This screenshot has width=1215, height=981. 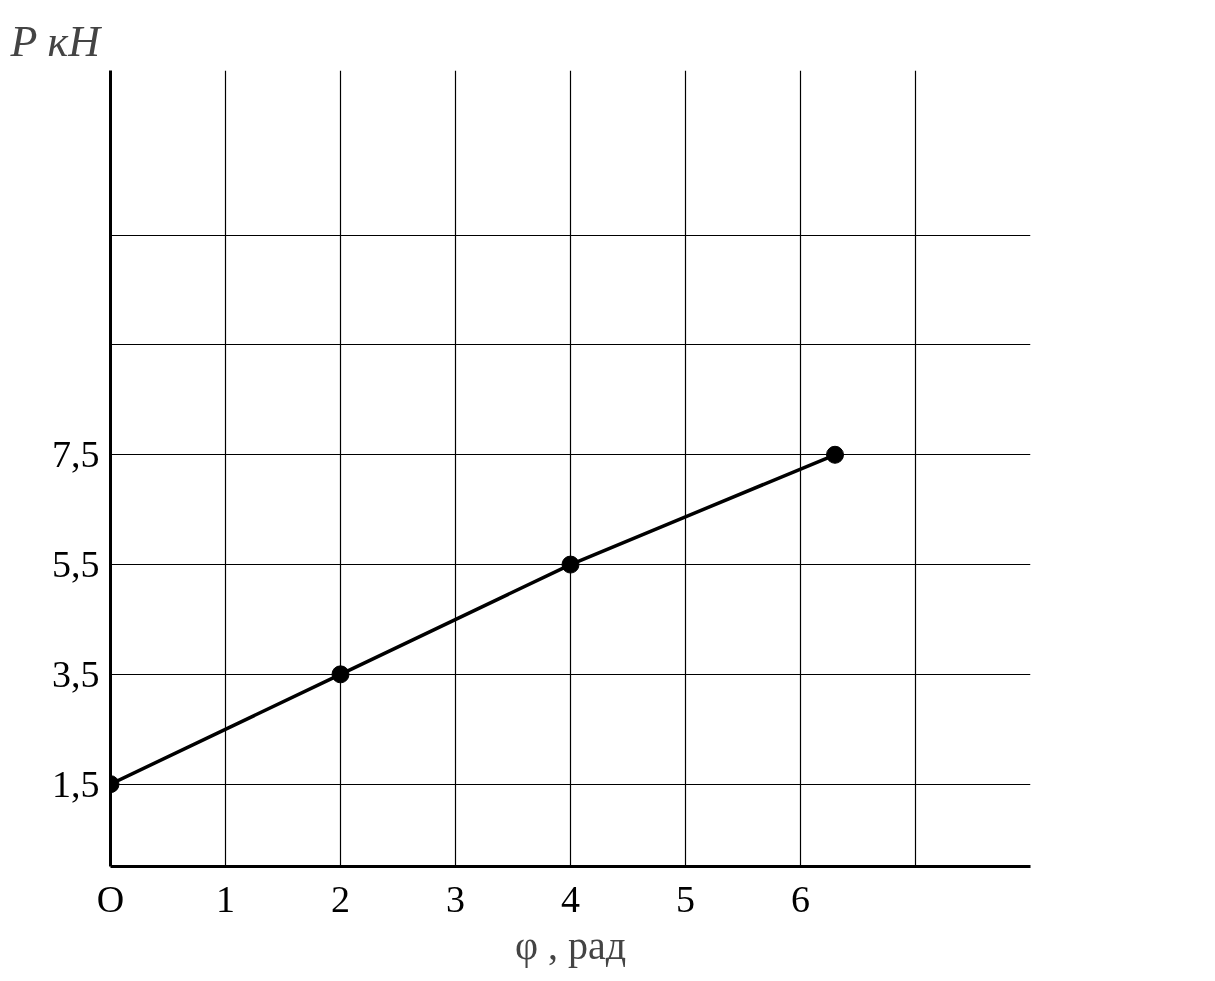 What do you see at coordinates (110, 898) in the screenshot?
I see `x-tick-label: O` at bounding box center [110, 898].